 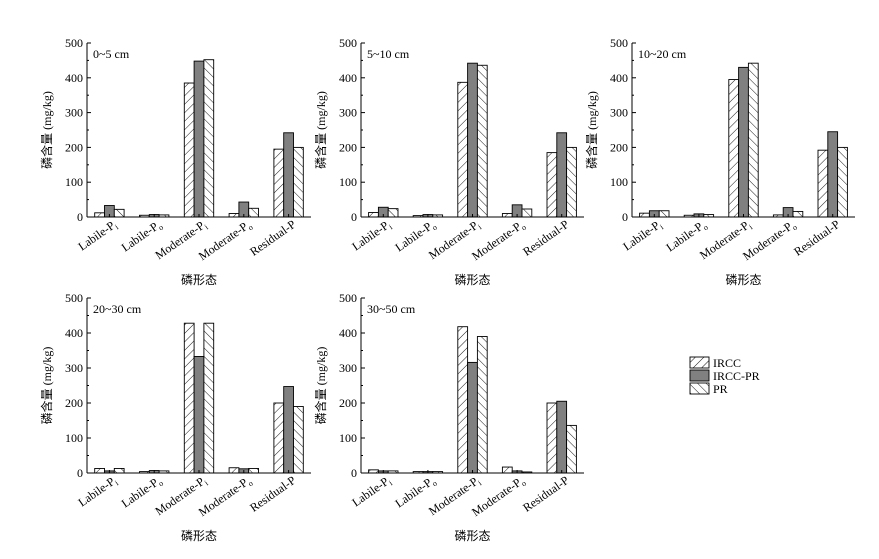 I want to click on legend-label: IRCC-PR, so click(x=736, y=376).